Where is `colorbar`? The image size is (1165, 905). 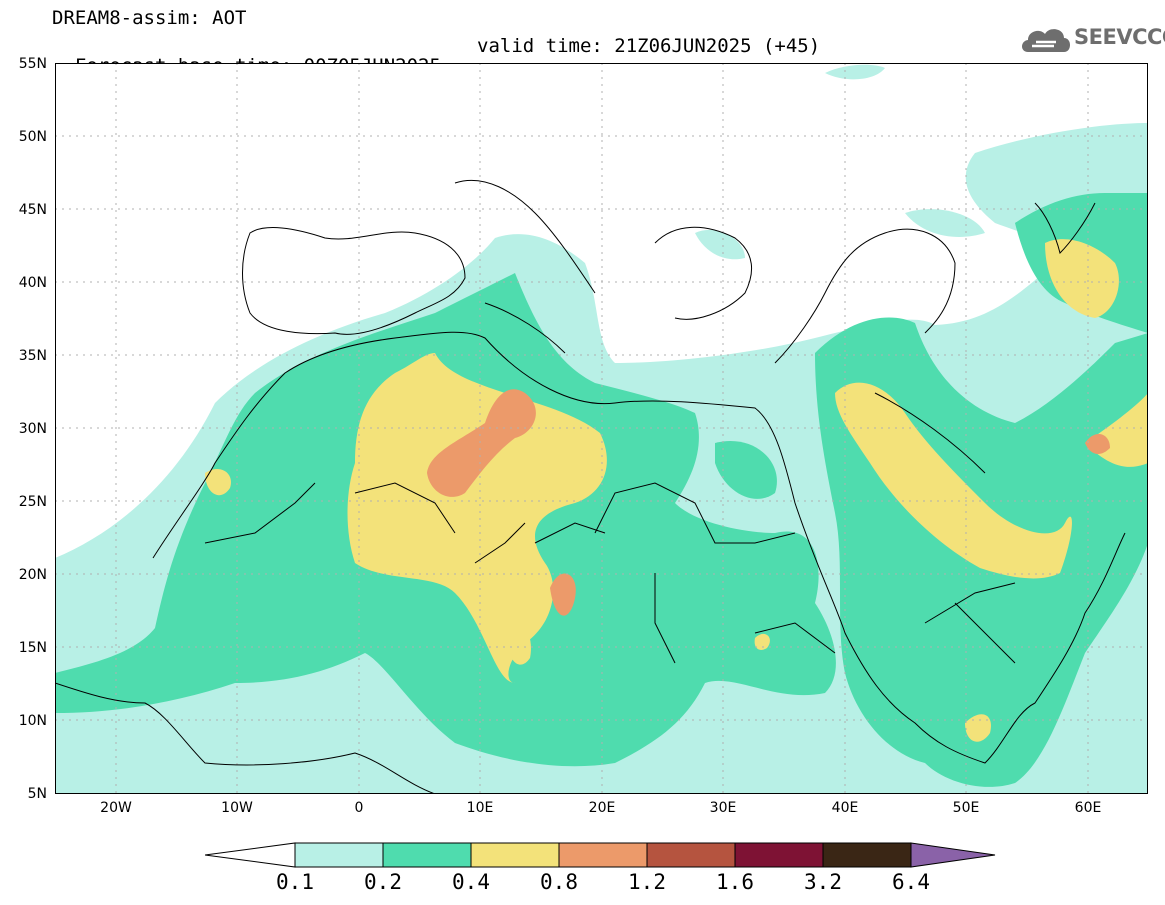 colorbar is located at coordinates (600, 855).